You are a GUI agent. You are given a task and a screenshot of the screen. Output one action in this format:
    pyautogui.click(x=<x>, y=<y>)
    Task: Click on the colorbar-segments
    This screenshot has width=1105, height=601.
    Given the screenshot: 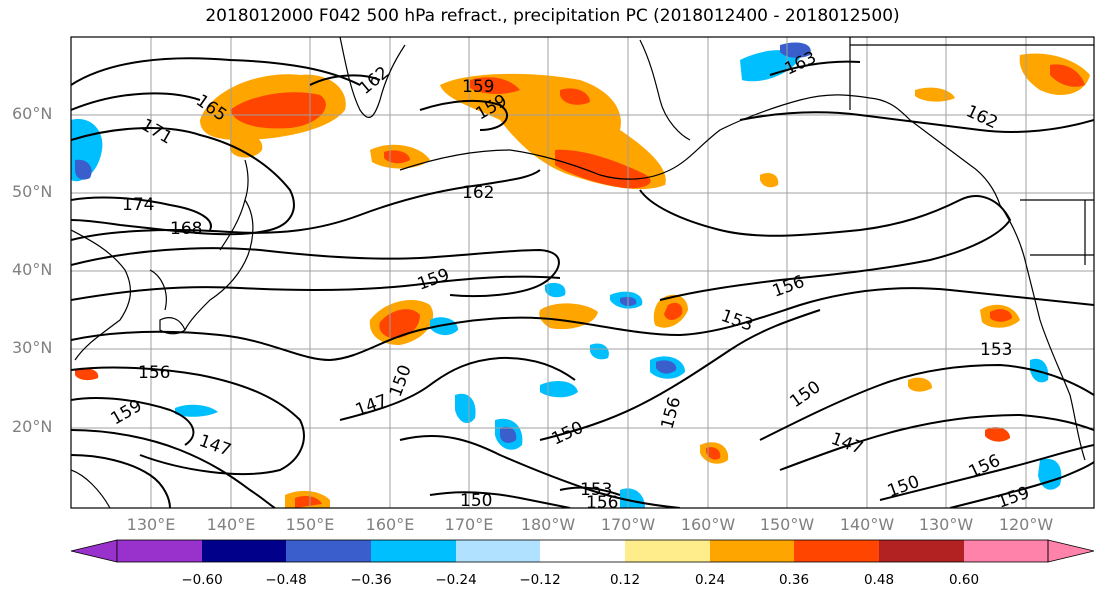 What is the action you would take?
    pyautogui.click(x=582, y=551)
    